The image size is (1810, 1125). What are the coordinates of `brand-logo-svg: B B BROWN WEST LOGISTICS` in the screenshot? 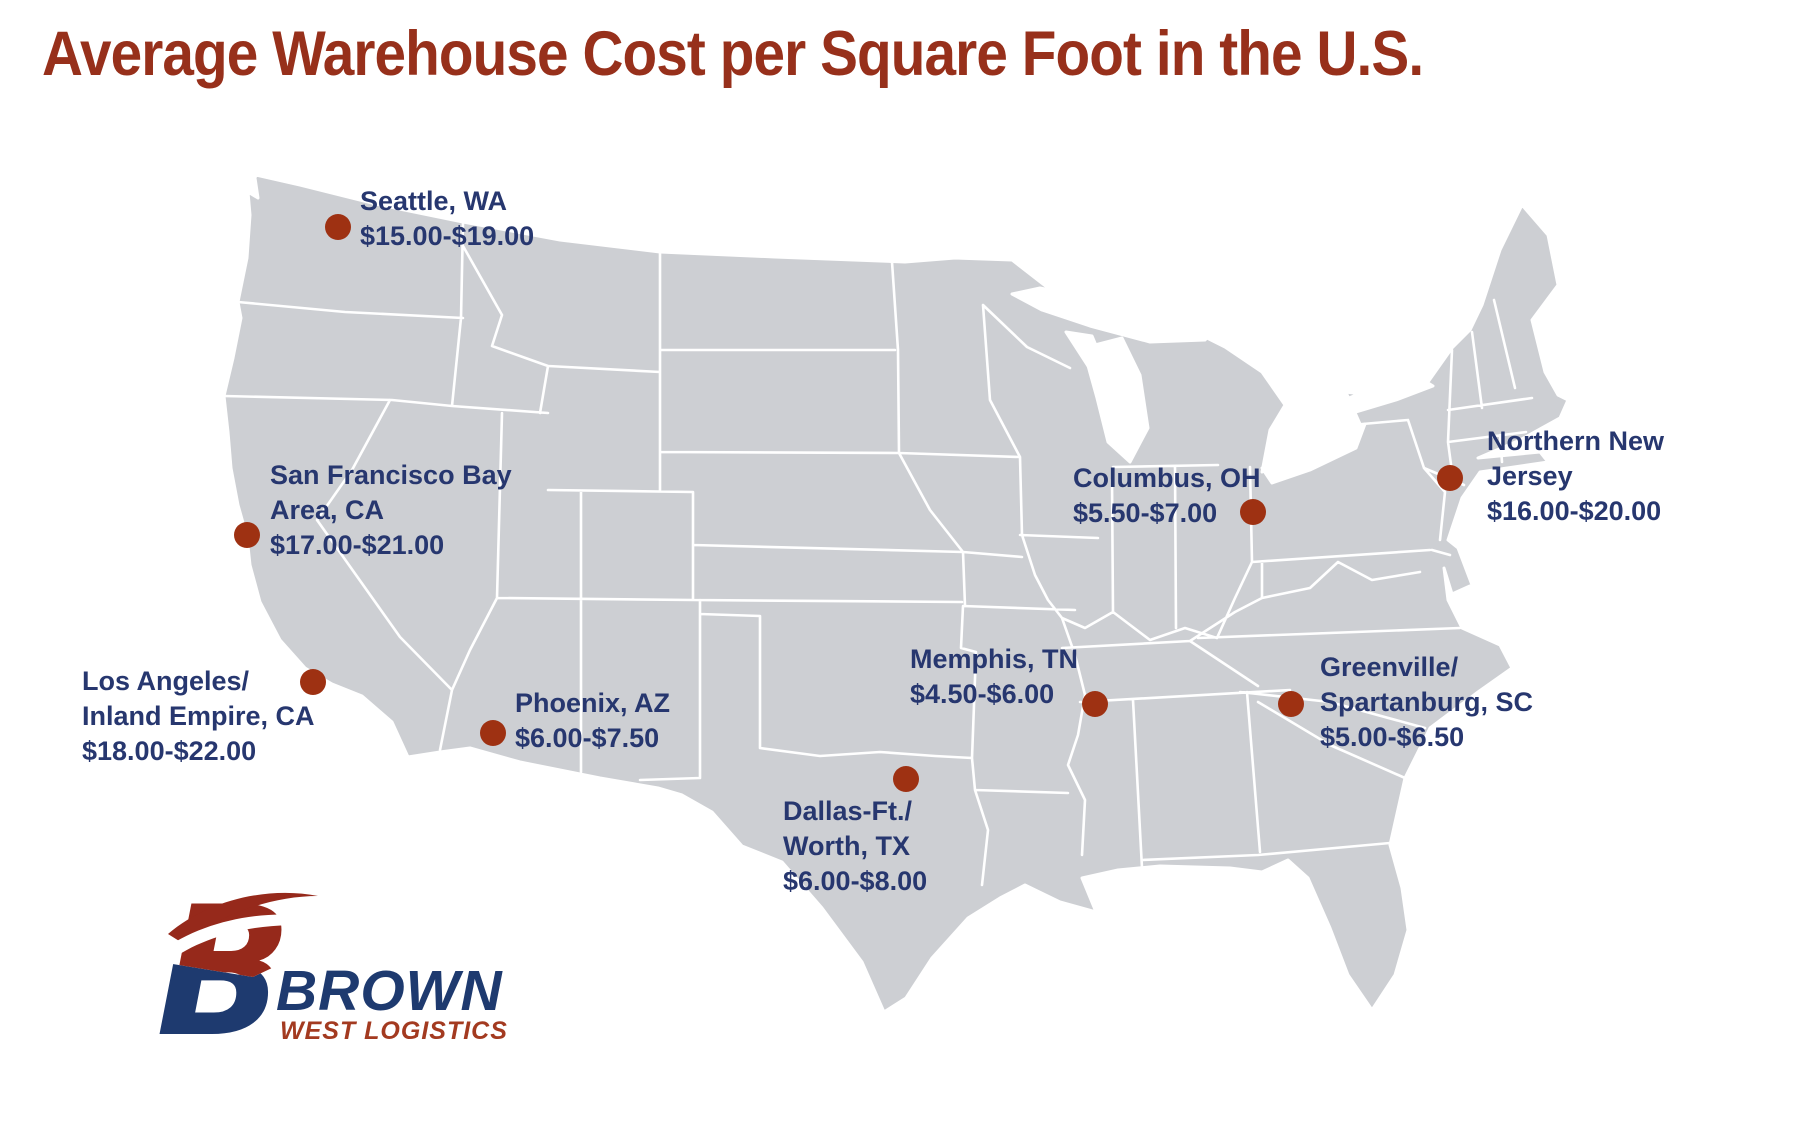 It's located at (333, 972).